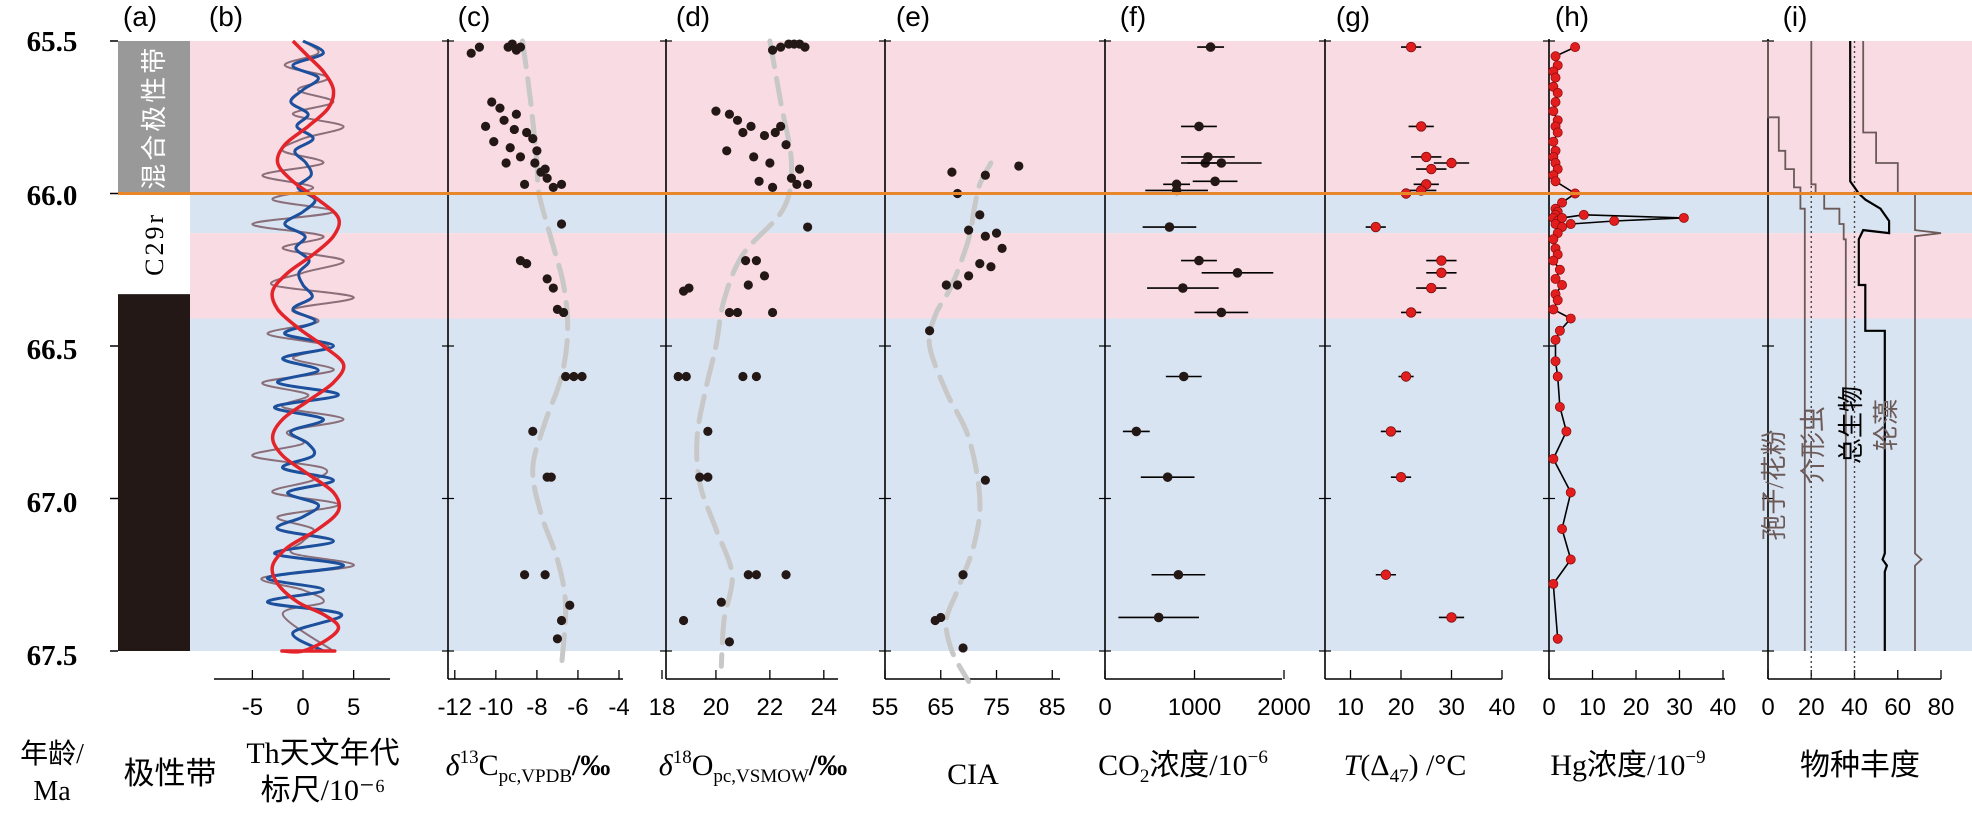 The image size is (1972, 816). I want to click on age-axis-label-unit: Ma, so click(52, 791).